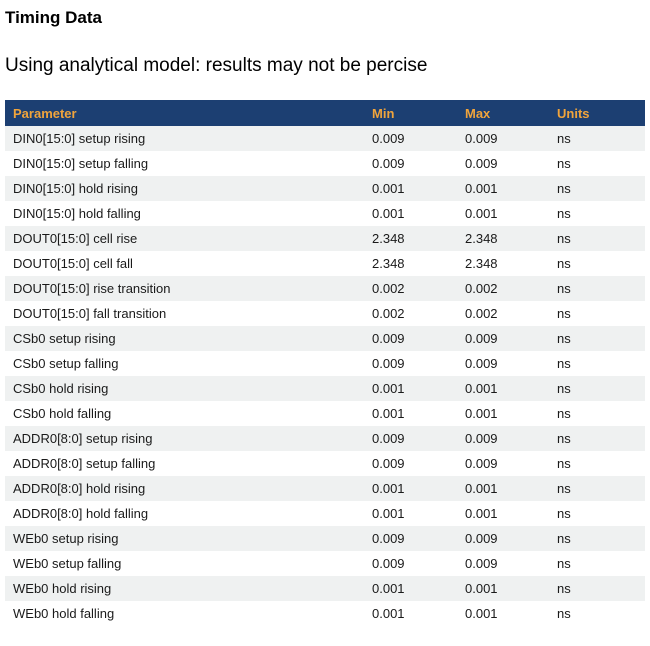  Describe the element at coordinates (184, 588) in the screenshot. I see `cell-parameter: WEb0 hold rising` at that location.